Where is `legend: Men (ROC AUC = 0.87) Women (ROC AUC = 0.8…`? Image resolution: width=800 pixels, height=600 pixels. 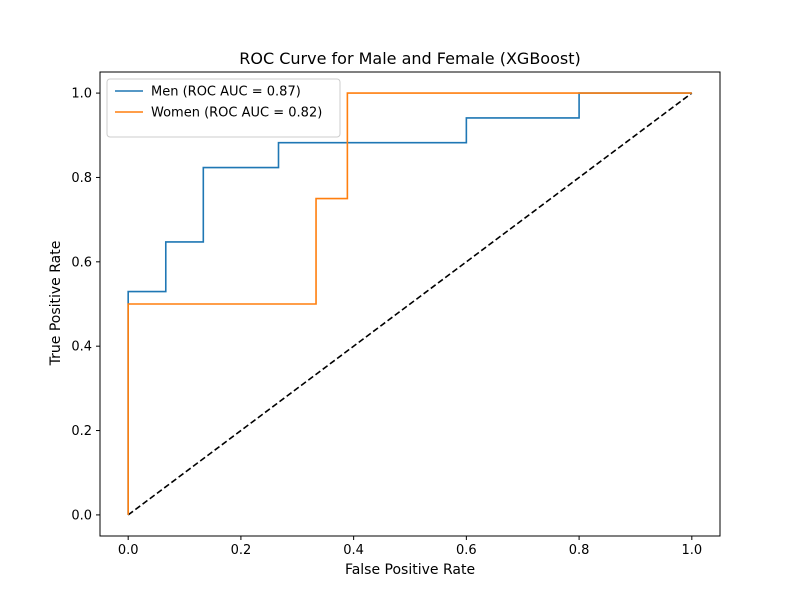
legend: Men (ROC AUC = 0.87) Women (ROC AUC = 0.8… is located at coordinates (223, 108).